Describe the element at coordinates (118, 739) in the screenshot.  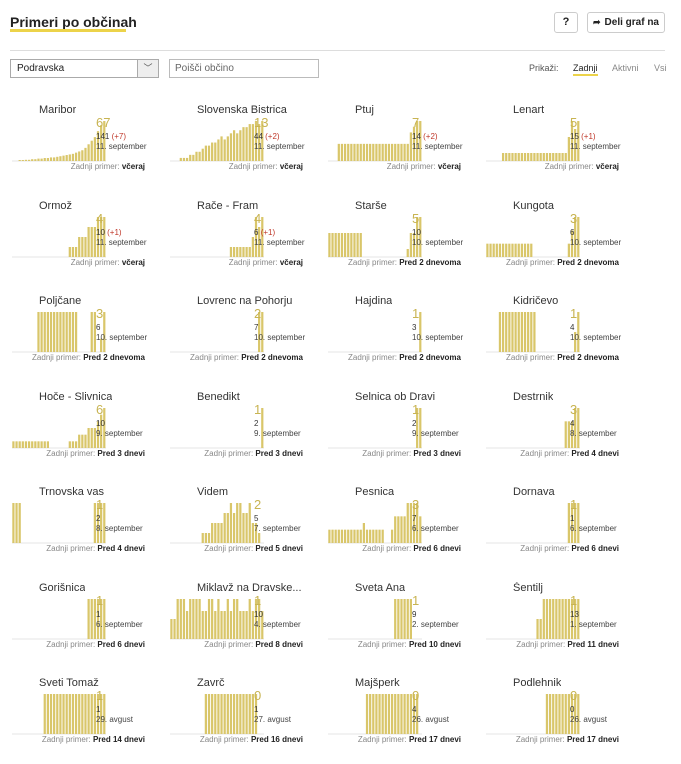
I see `last-case-value: Pred 14 dnevi` at that location.